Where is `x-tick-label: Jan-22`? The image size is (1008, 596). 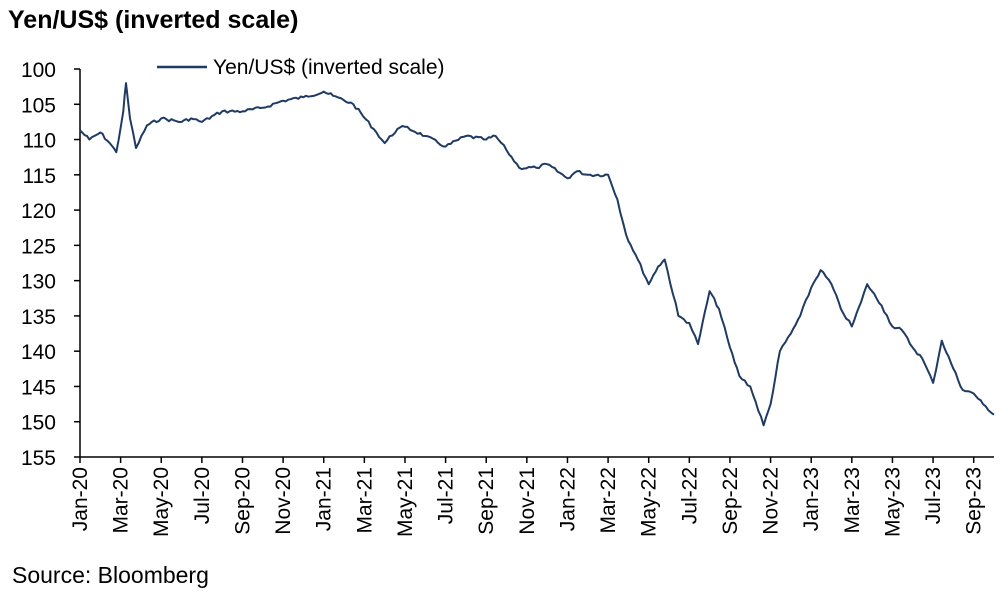
x-tick-label: Jan-22 is located at coordinates (567, 499).